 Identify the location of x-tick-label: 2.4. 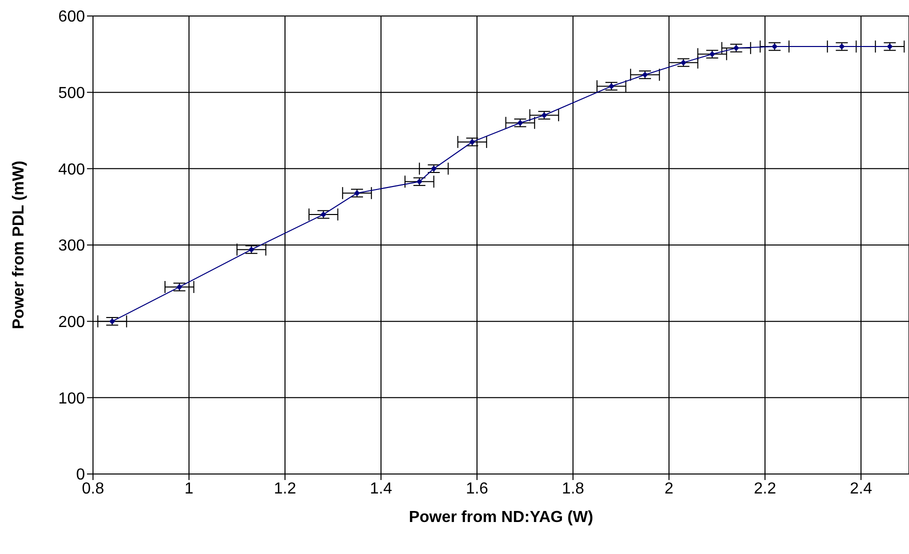
(861, 489).